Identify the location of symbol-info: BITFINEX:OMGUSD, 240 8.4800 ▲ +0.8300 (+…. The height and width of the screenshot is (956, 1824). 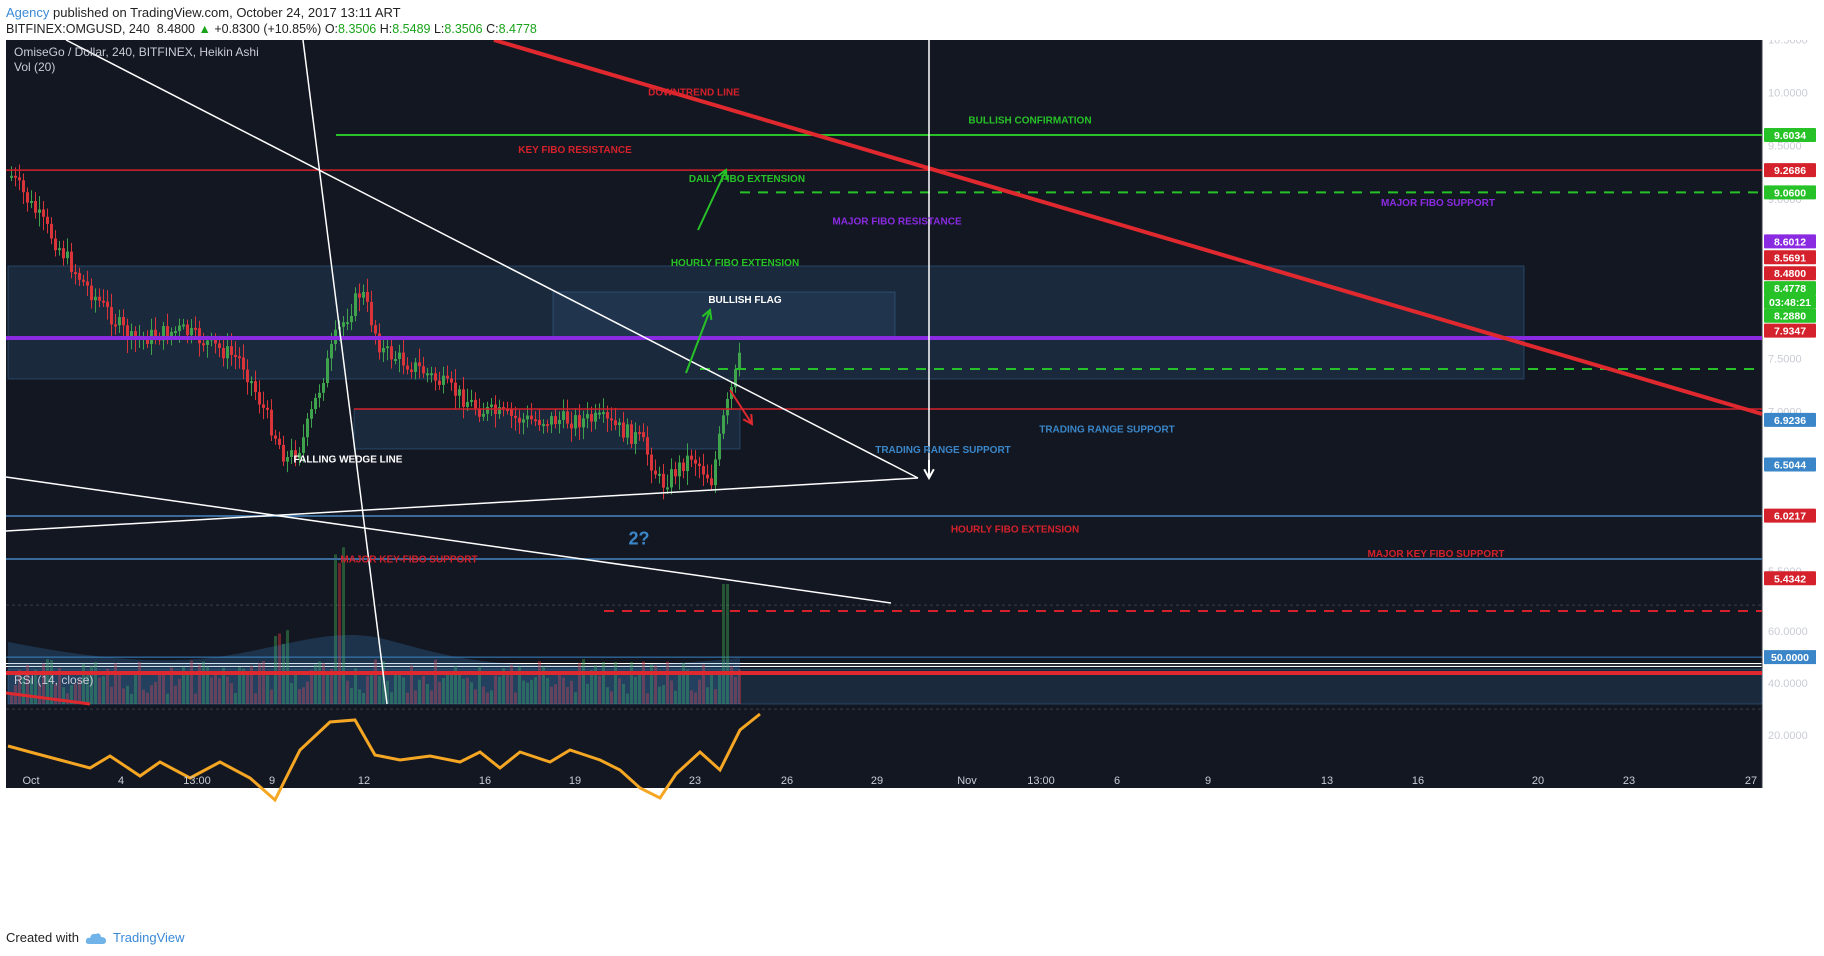
(271, 29).